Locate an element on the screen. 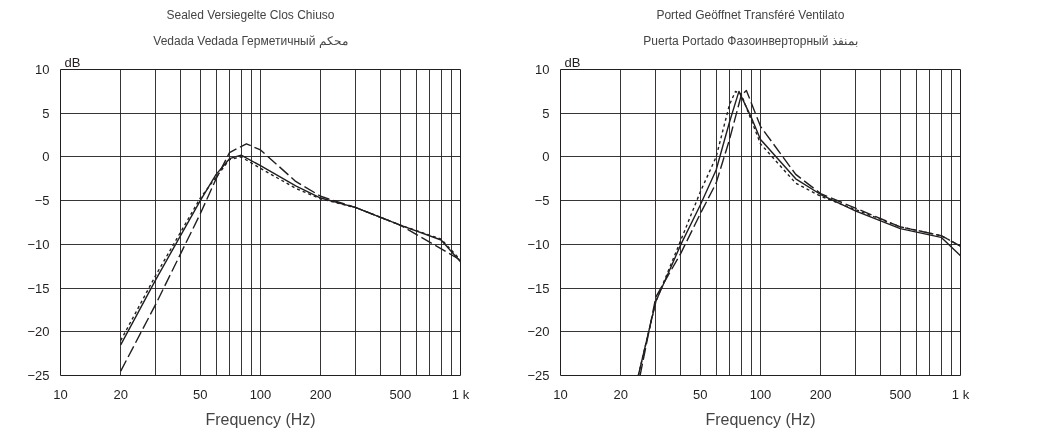 This screenshot has height=437, width=1053. chart-title: Ported Geöffnet Transféré Ventilato is located at coordinates (750, 14).